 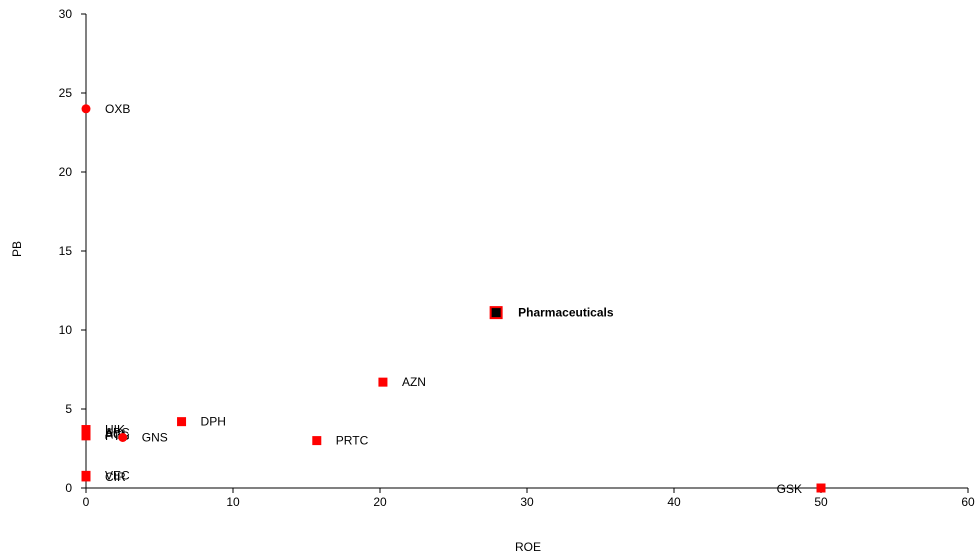 What do you see at coordinates (528, 547) in the screenshot?
I see `x-axis-label: ROE` at bounding box center [528, 547].